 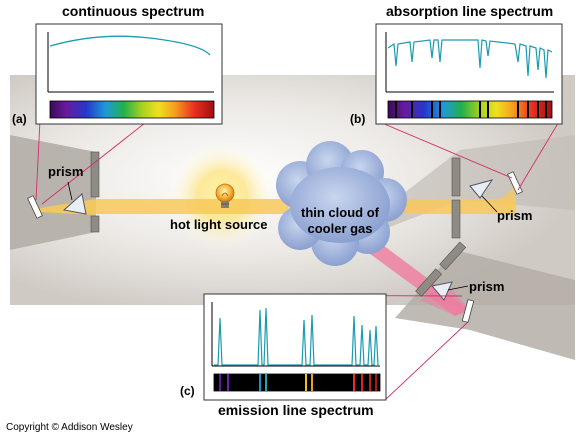 What do you see at coordinates (456, 198) in the screenshot?
I see `screen-right` at bounding box center [456, 198].